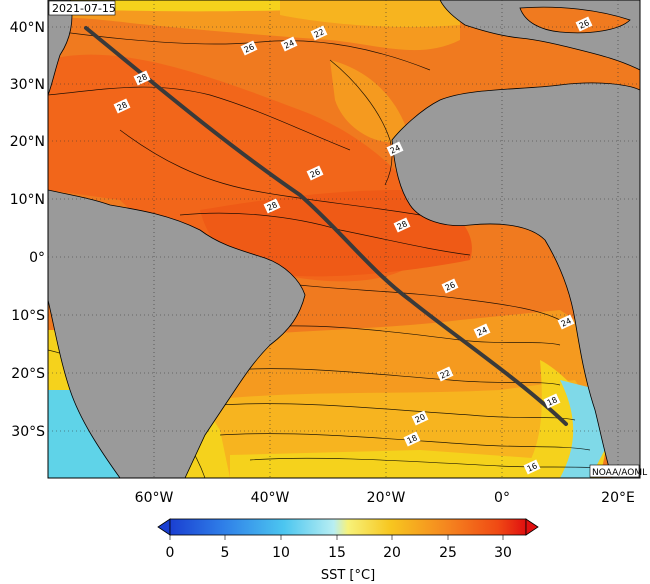 Image resolution: width=650 pixels, height=584 pixels. What do you see at coordinates (27, 230) in the screenshot?
I see `latitude-labels: 40°N 30°N 20°N 10°N 0° 10°S 20°S 30°S` at bounding box center [27, 230].